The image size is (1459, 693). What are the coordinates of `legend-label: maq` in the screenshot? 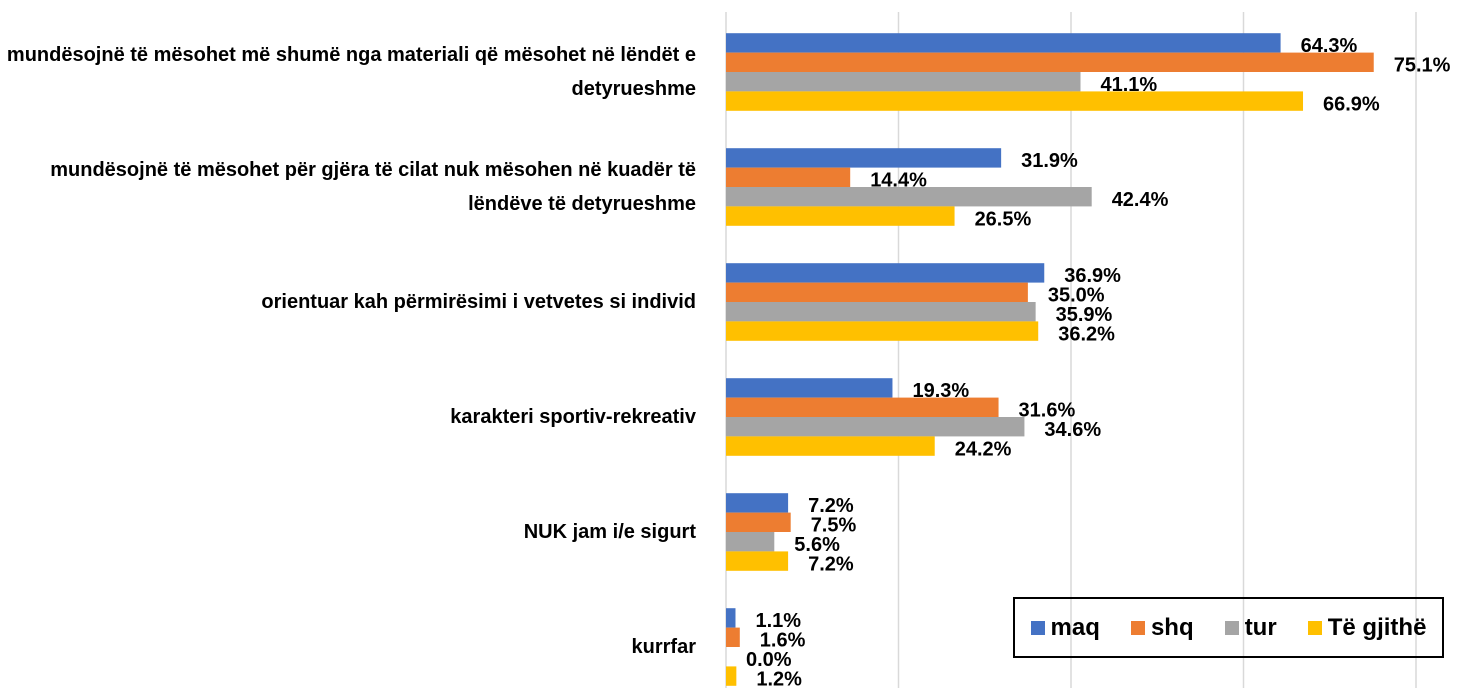 It's located at (1075, 627).